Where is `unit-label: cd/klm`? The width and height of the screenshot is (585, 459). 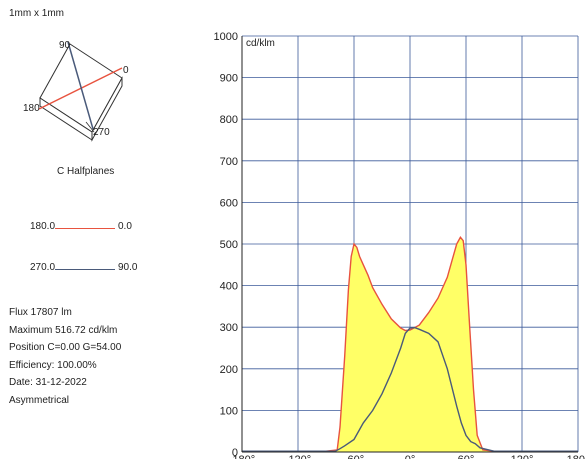 unit-label: cd/klm is located at coordinates (260, 43).